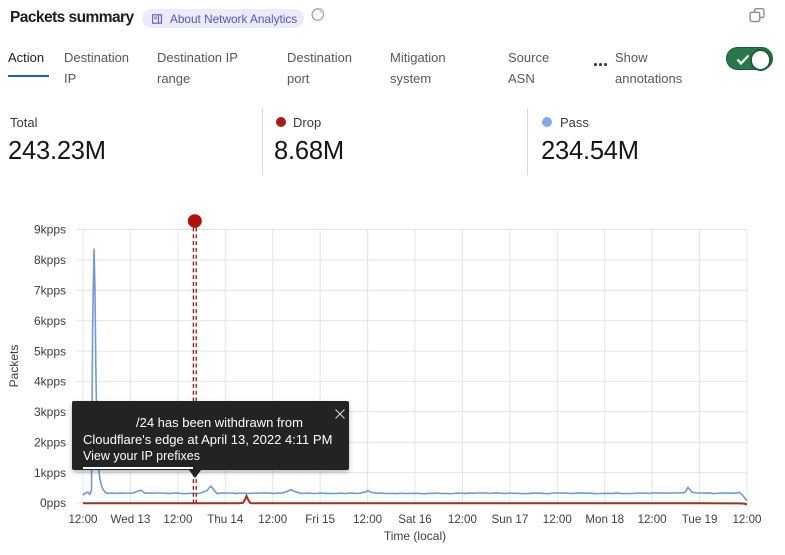 This screenshot has width=785, height=555. What do you see at coordinates (50, 442) in the screenshot?
I see `svg-text: 2kpps` at bounding box center [50, 442].